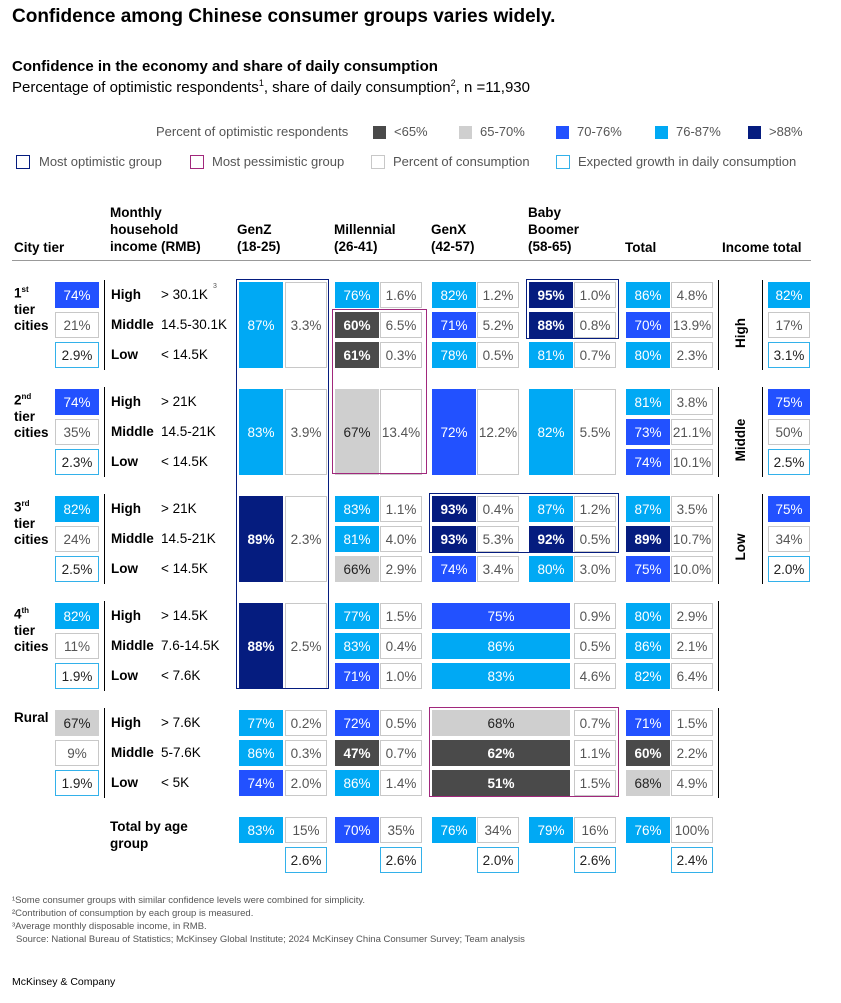  I want to click on boomer-optimism: 81%, so click(551, 355).